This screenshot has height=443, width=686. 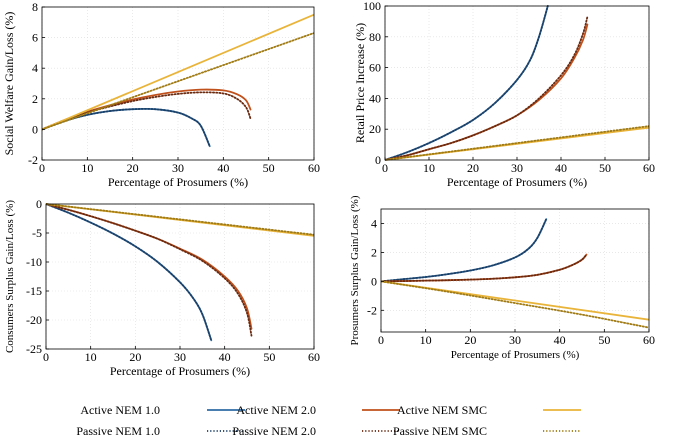 What do you see at coordinates (37, 233) in the screenshot?
I see `y-tick-label: -5` at bounding box center [37, 233].